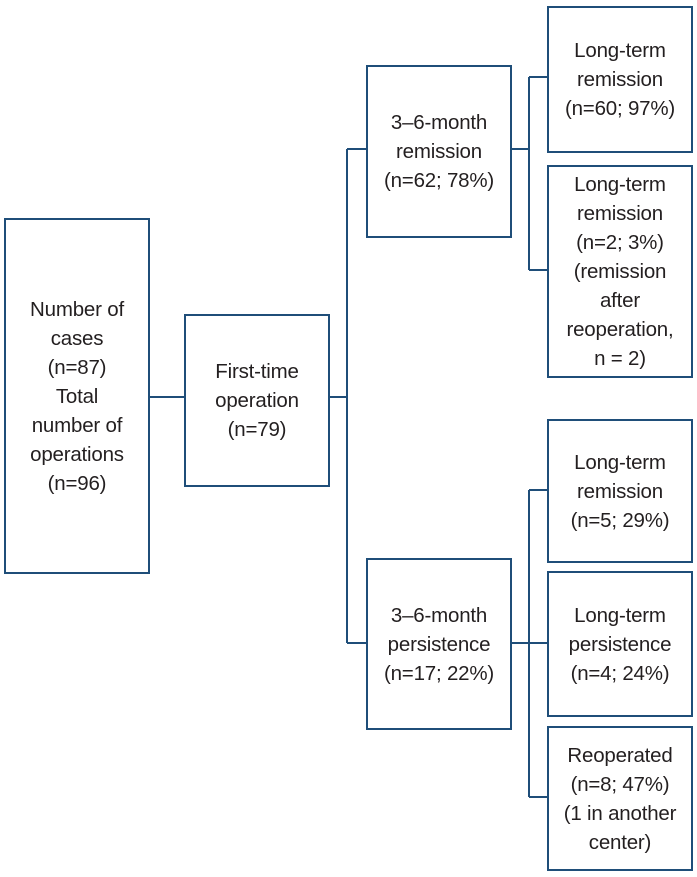 The width and height of the screenshot is (697, 877). Describe the element at coordinates (620, 184) in the screenshot. I see `node-long-term-remission-b-line: Long-term` at that location.